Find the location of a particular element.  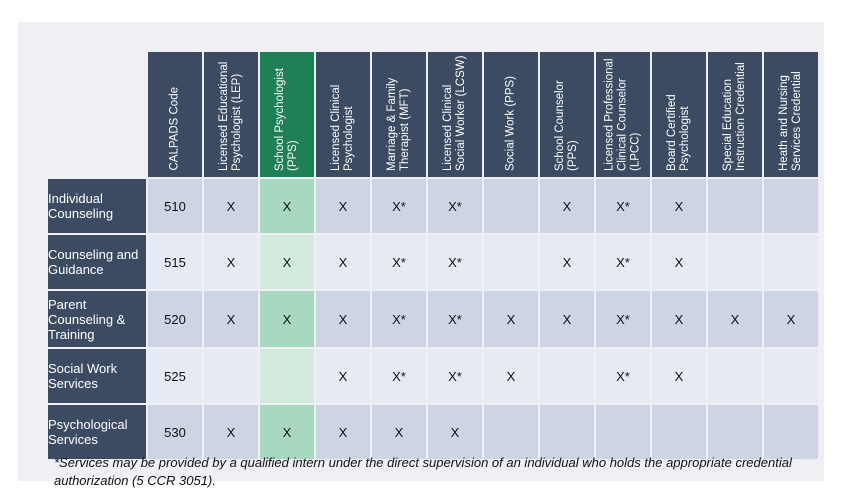

table-row-individual-counseling: Individual Counseling 510 X X X X* X* X X* X is located at coordinates (433, 206).